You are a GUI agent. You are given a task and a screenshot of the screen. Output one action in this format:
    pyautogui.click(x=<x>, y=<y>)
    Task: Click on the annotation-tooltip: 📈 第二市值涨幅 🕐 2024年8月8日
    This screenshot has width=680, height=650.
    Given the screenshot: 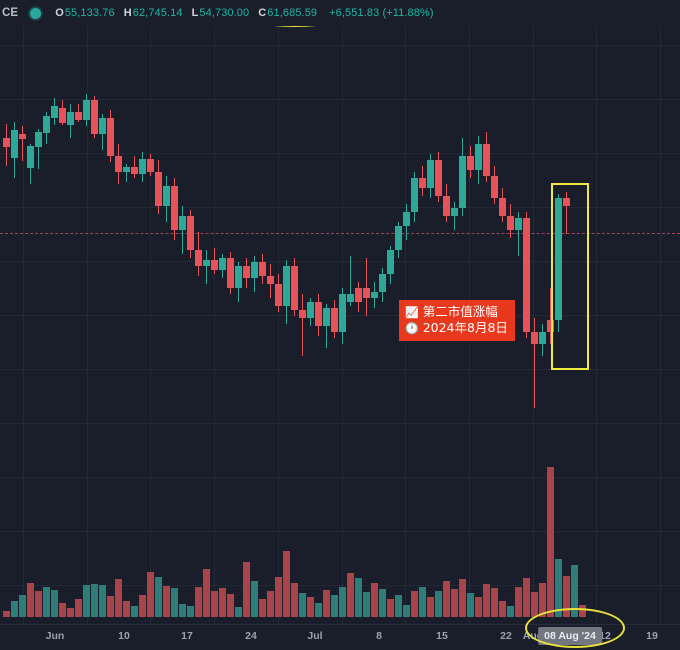 What is the action you would take?
    pyautogui.click(x=457, y=320)
    